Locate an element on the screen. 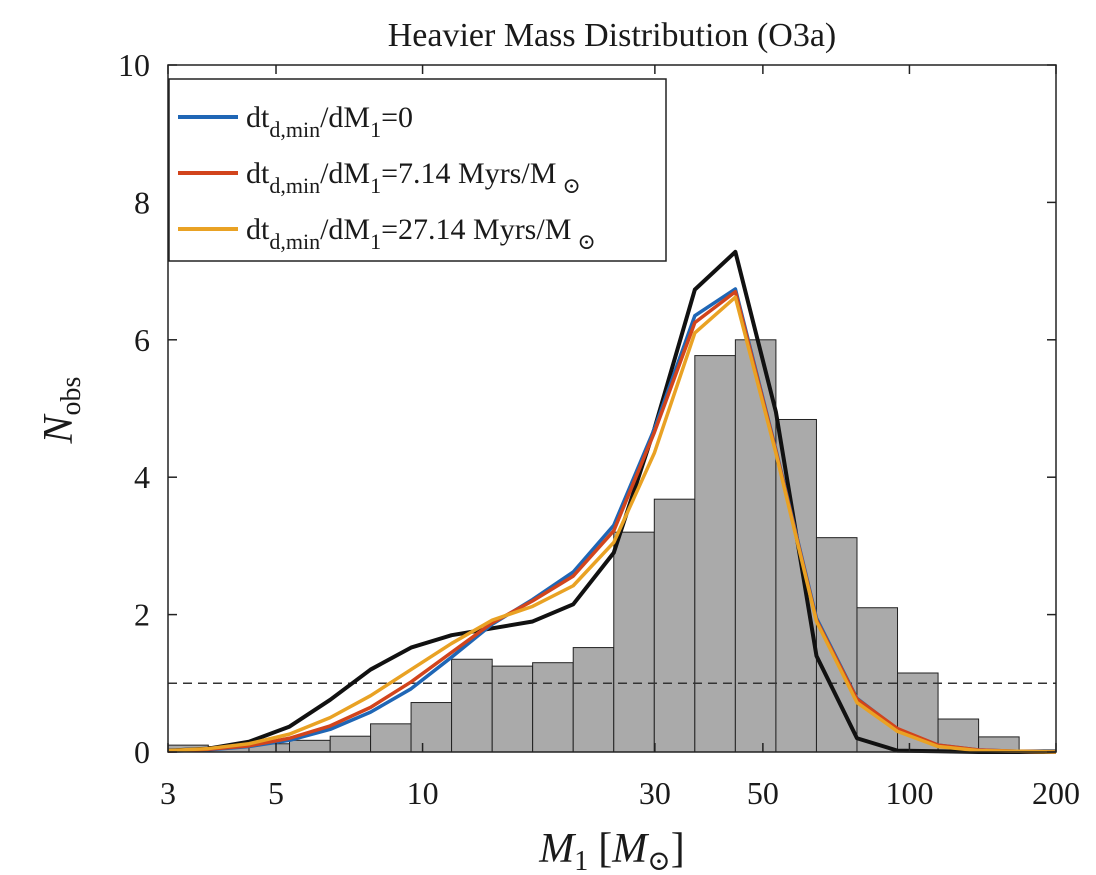  x-label-bracket-open: [ is located at coordinates (605, 849).